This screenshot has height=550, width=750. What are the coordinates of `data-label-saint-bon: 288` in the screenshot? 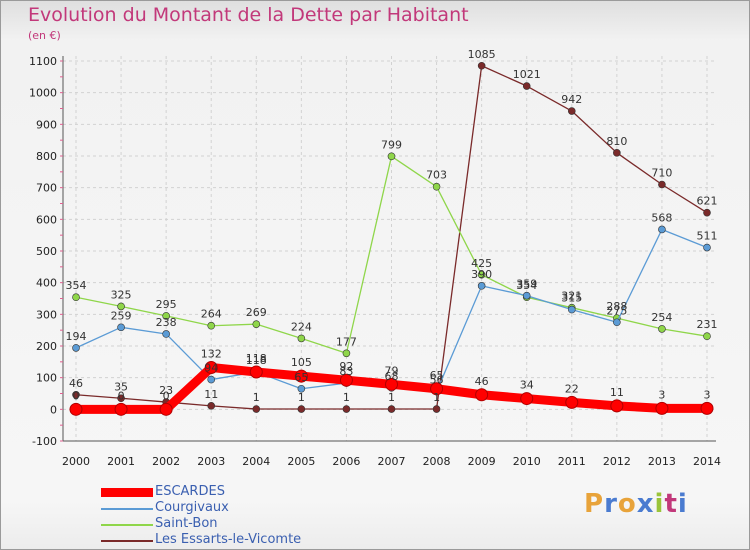 It's located at (616, 306).